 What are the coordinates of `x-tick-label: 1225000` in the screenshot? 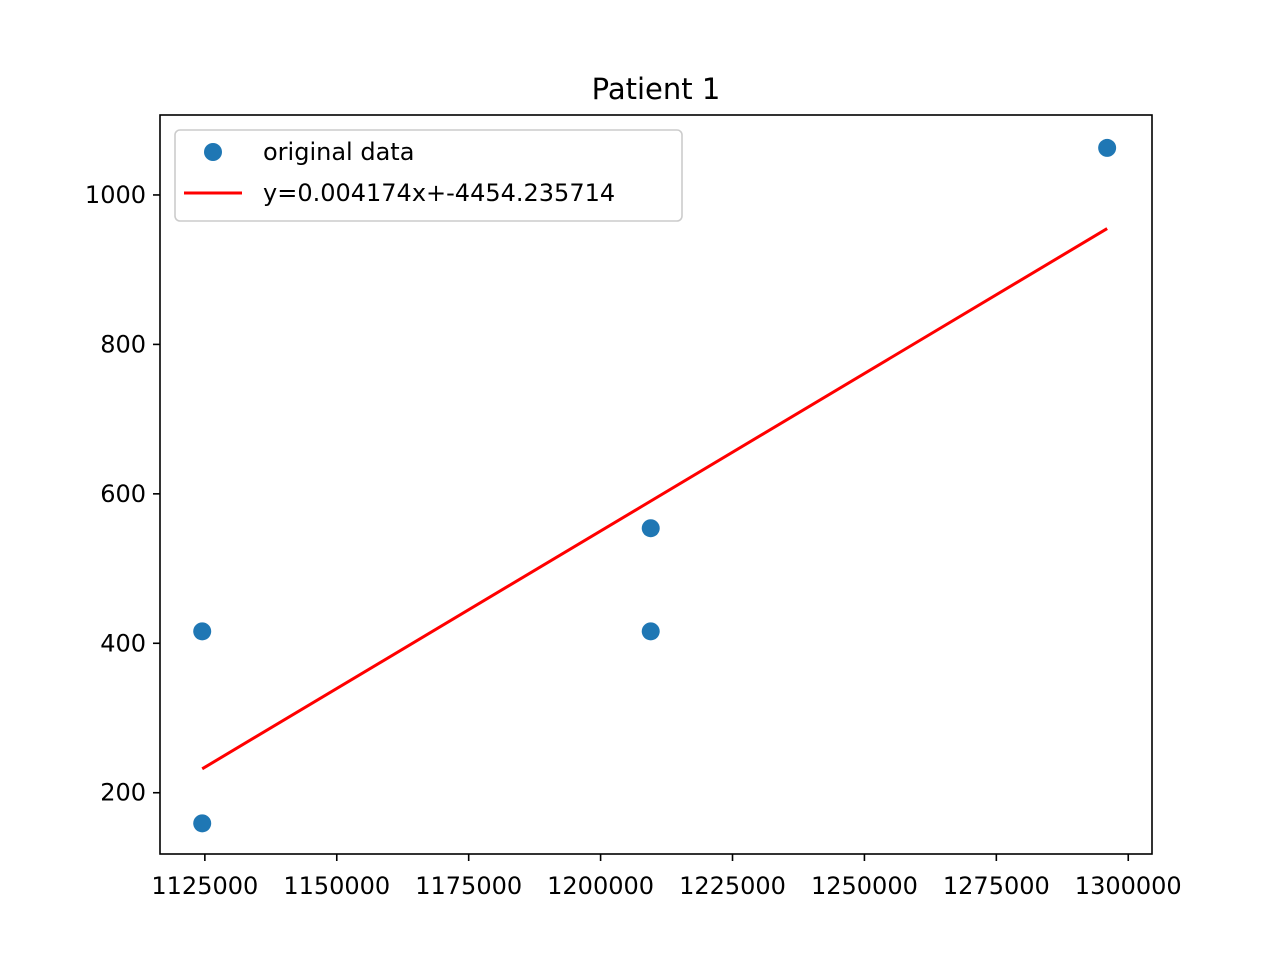 It's located at (732, 886).